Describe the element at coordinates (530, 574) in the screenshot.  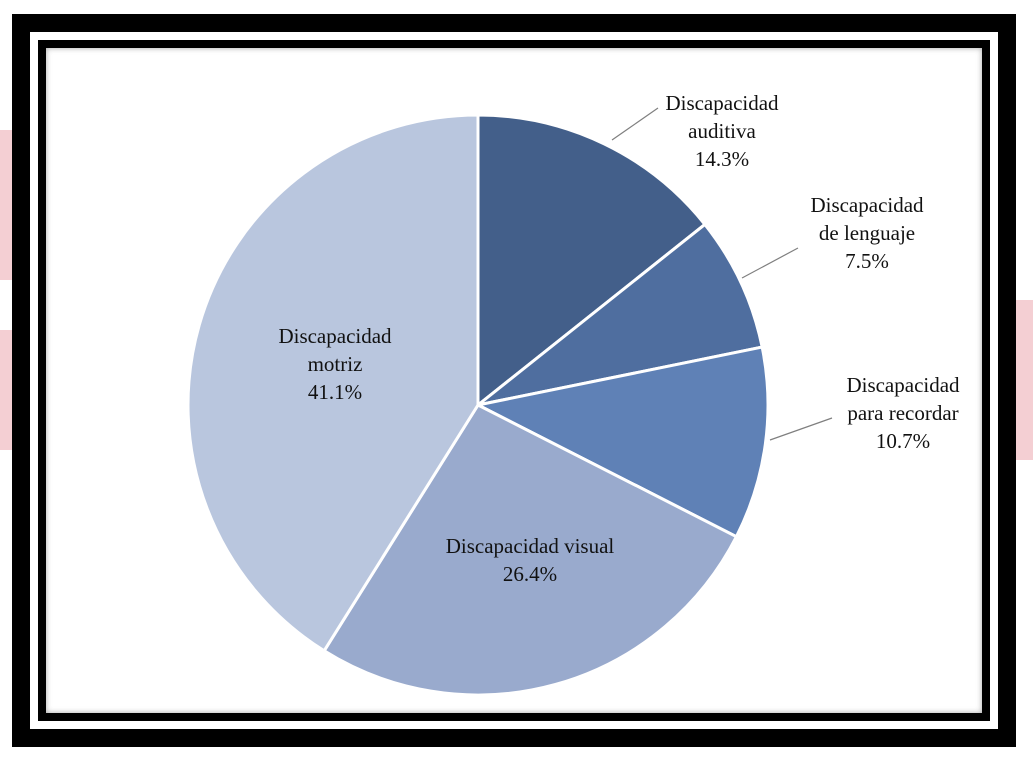
I see `slice-percent-4: 26.4%` at that location.